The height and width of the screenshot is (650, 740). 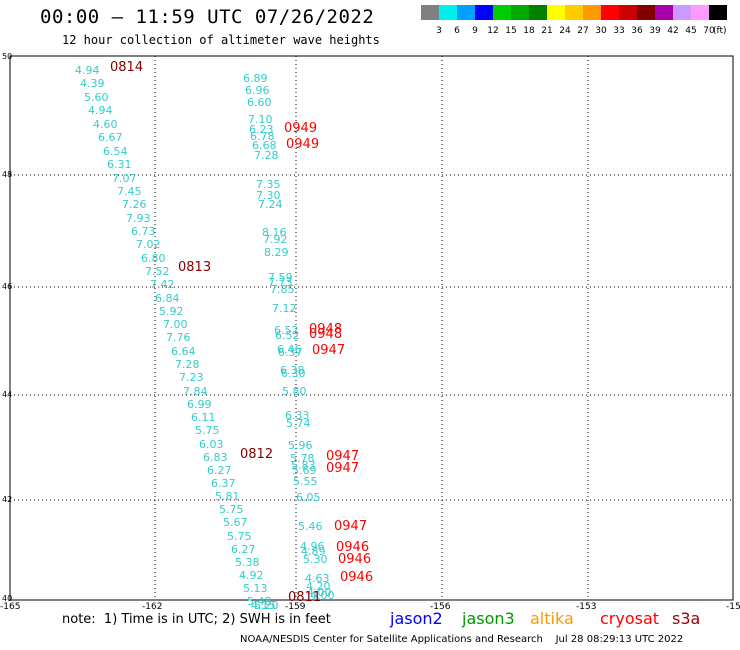 What do you see at coordinates (292, 370) in the screenshot?
I see `wave-height-value: 6.38` at bounding box center [292, 370].